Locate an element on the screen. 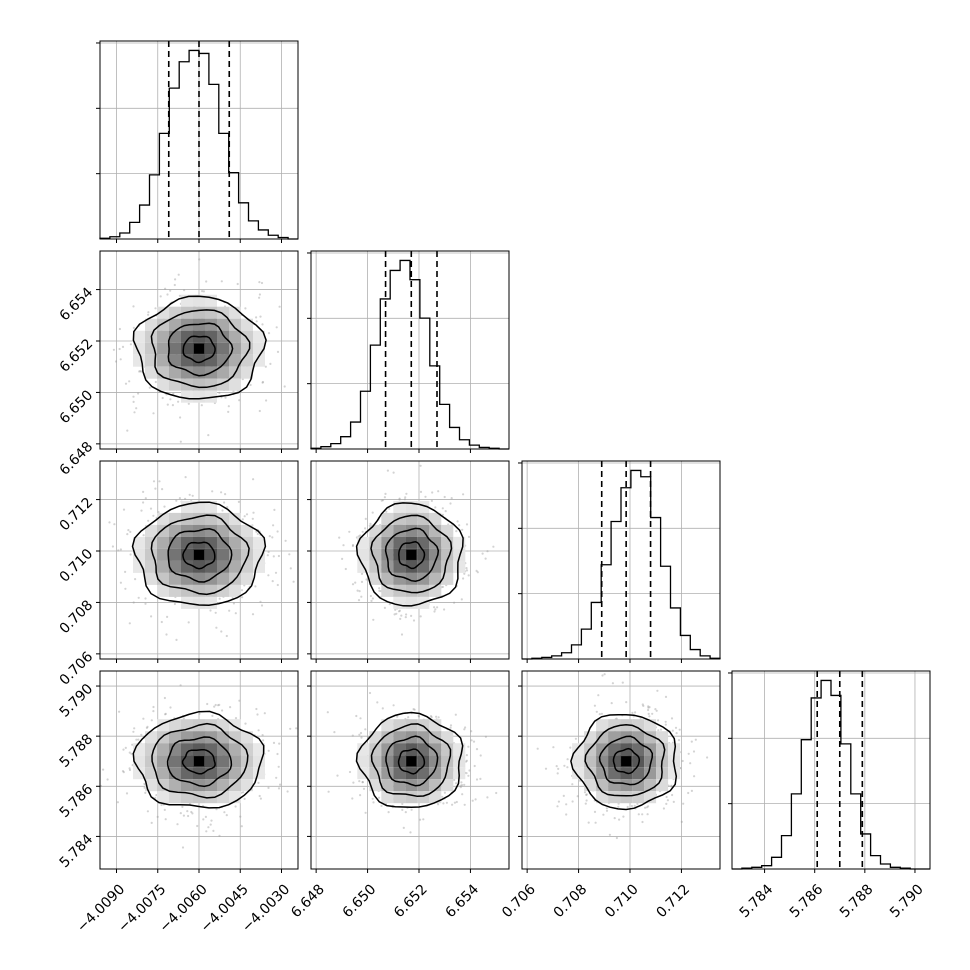 The height and width of the screenshot is (970, 970). x-tick-label: 0.706 is located at coordinates (519, 901).